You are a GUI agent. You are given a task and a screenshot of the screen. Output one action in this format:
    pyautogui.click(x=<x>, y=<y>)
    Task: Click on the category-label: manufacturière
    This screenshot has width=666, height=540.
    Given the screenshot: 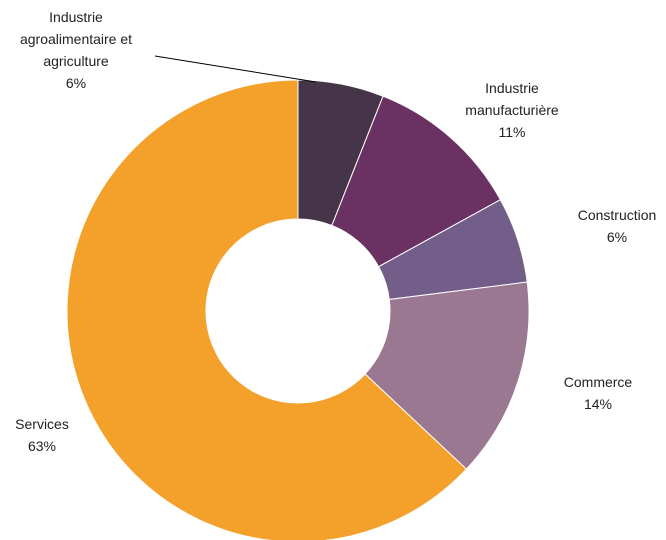 What is the action you would take?
    pyautogui.click(x=512, y=110)
    